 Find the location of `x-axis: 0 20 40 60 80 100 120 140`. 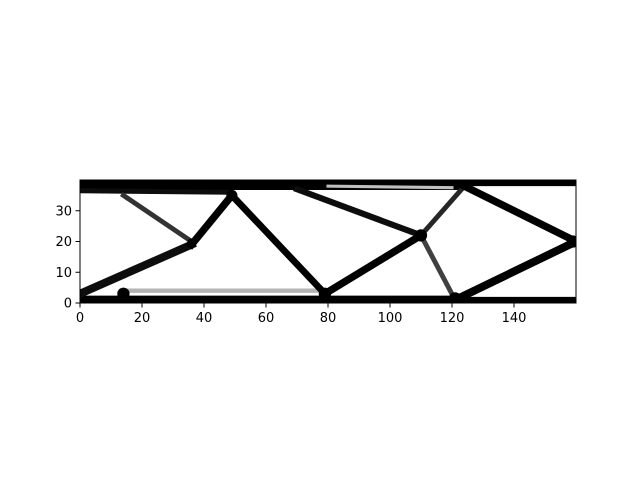

x-axis: 0 20 40 60 80 100 120 140 is located at coordinates (301, 314).